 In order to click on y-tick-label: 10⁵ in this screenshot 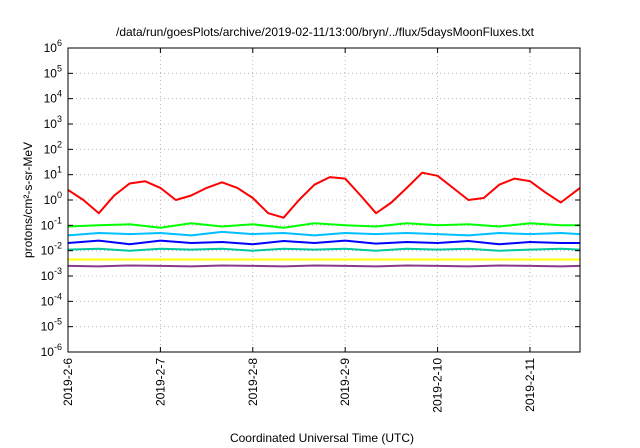, I will do `click(53, 71)`.